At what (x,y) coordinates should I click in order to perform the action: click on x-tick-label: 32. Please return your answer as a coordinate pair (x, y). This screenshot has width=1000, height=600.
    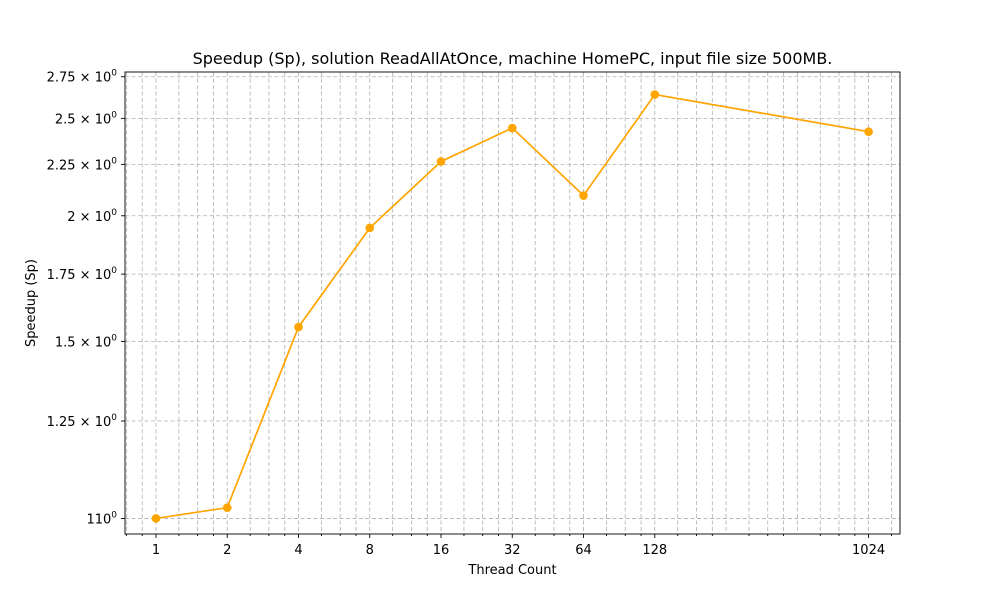
    Looking at the image, I should click on (512, 550).